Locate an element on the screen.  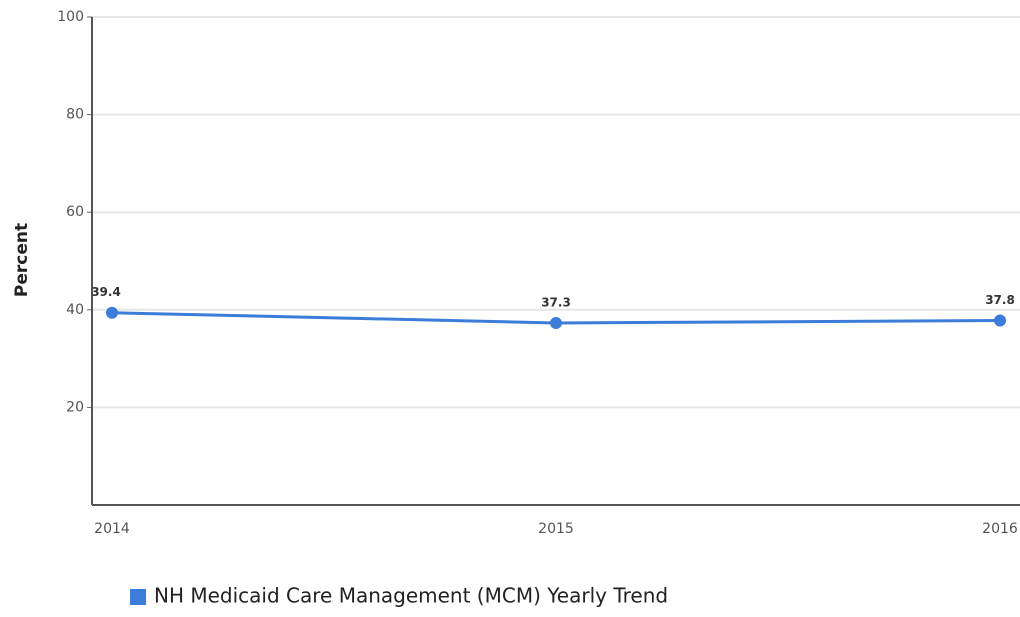
x-tick-label: 2015 is located at coordinates (556, 529).